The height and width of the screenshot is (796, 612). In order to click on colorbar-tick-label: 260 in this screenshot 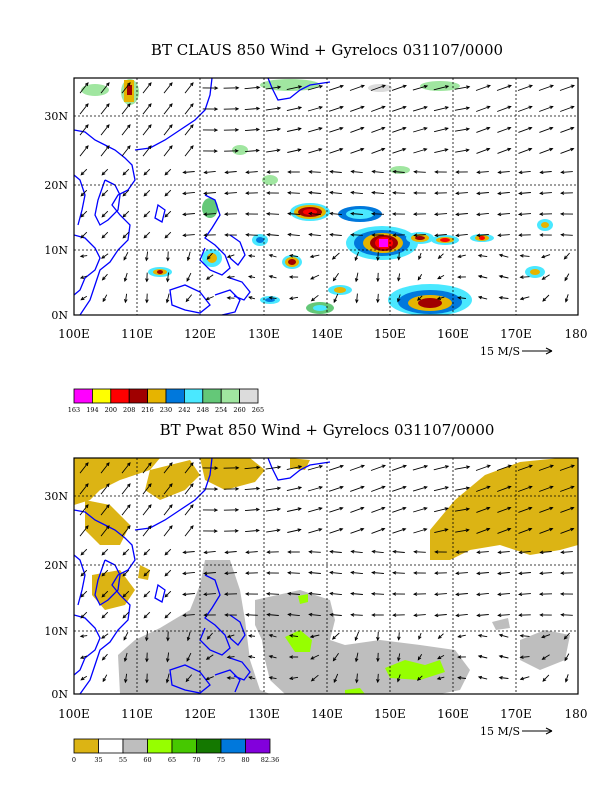, I will do `click(239, 410)`.